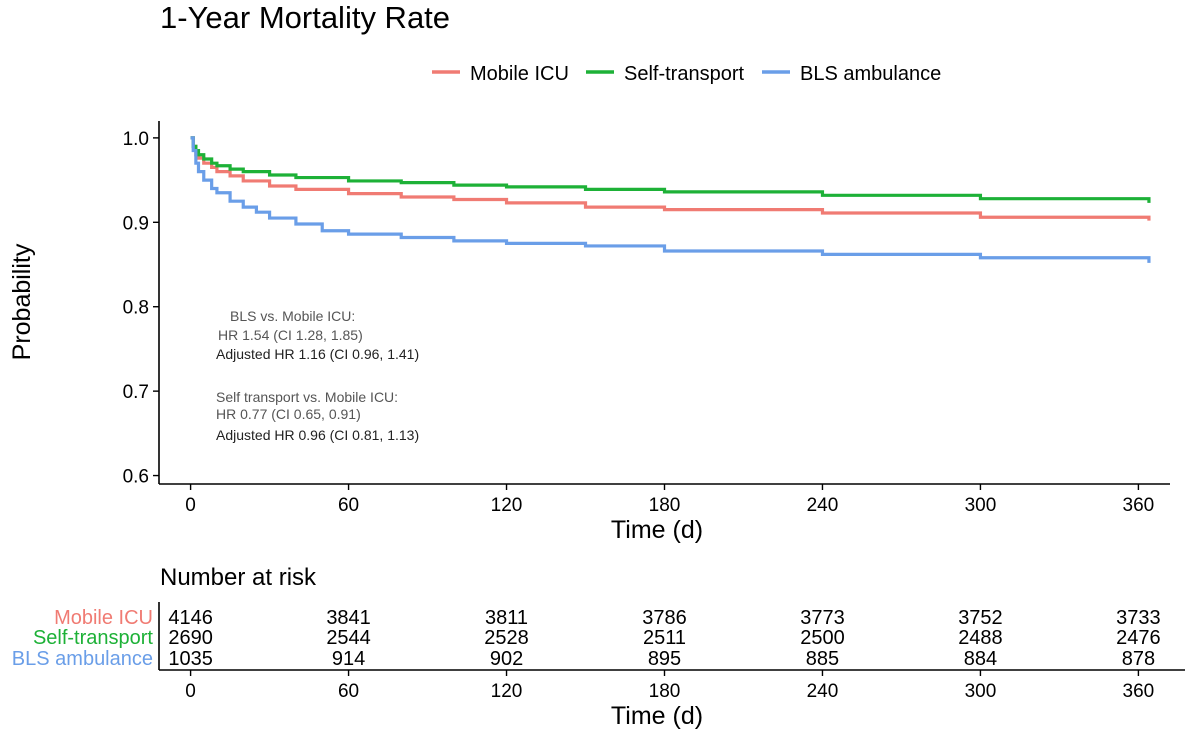 This screenshot has width=1200, height=734. I want to click on risk-x-tick-label: 180, so click(665, 691).